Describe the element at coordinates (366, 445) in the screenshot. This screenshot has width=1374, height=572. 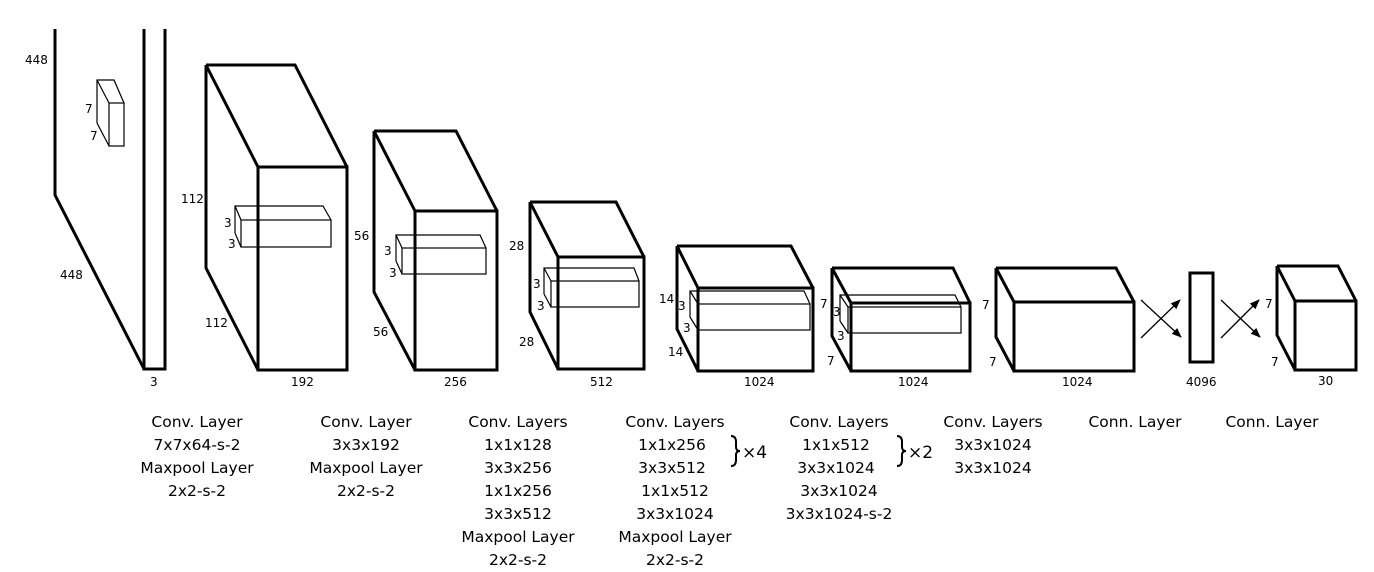
I see `caption-line: 3x3x192` at that location.